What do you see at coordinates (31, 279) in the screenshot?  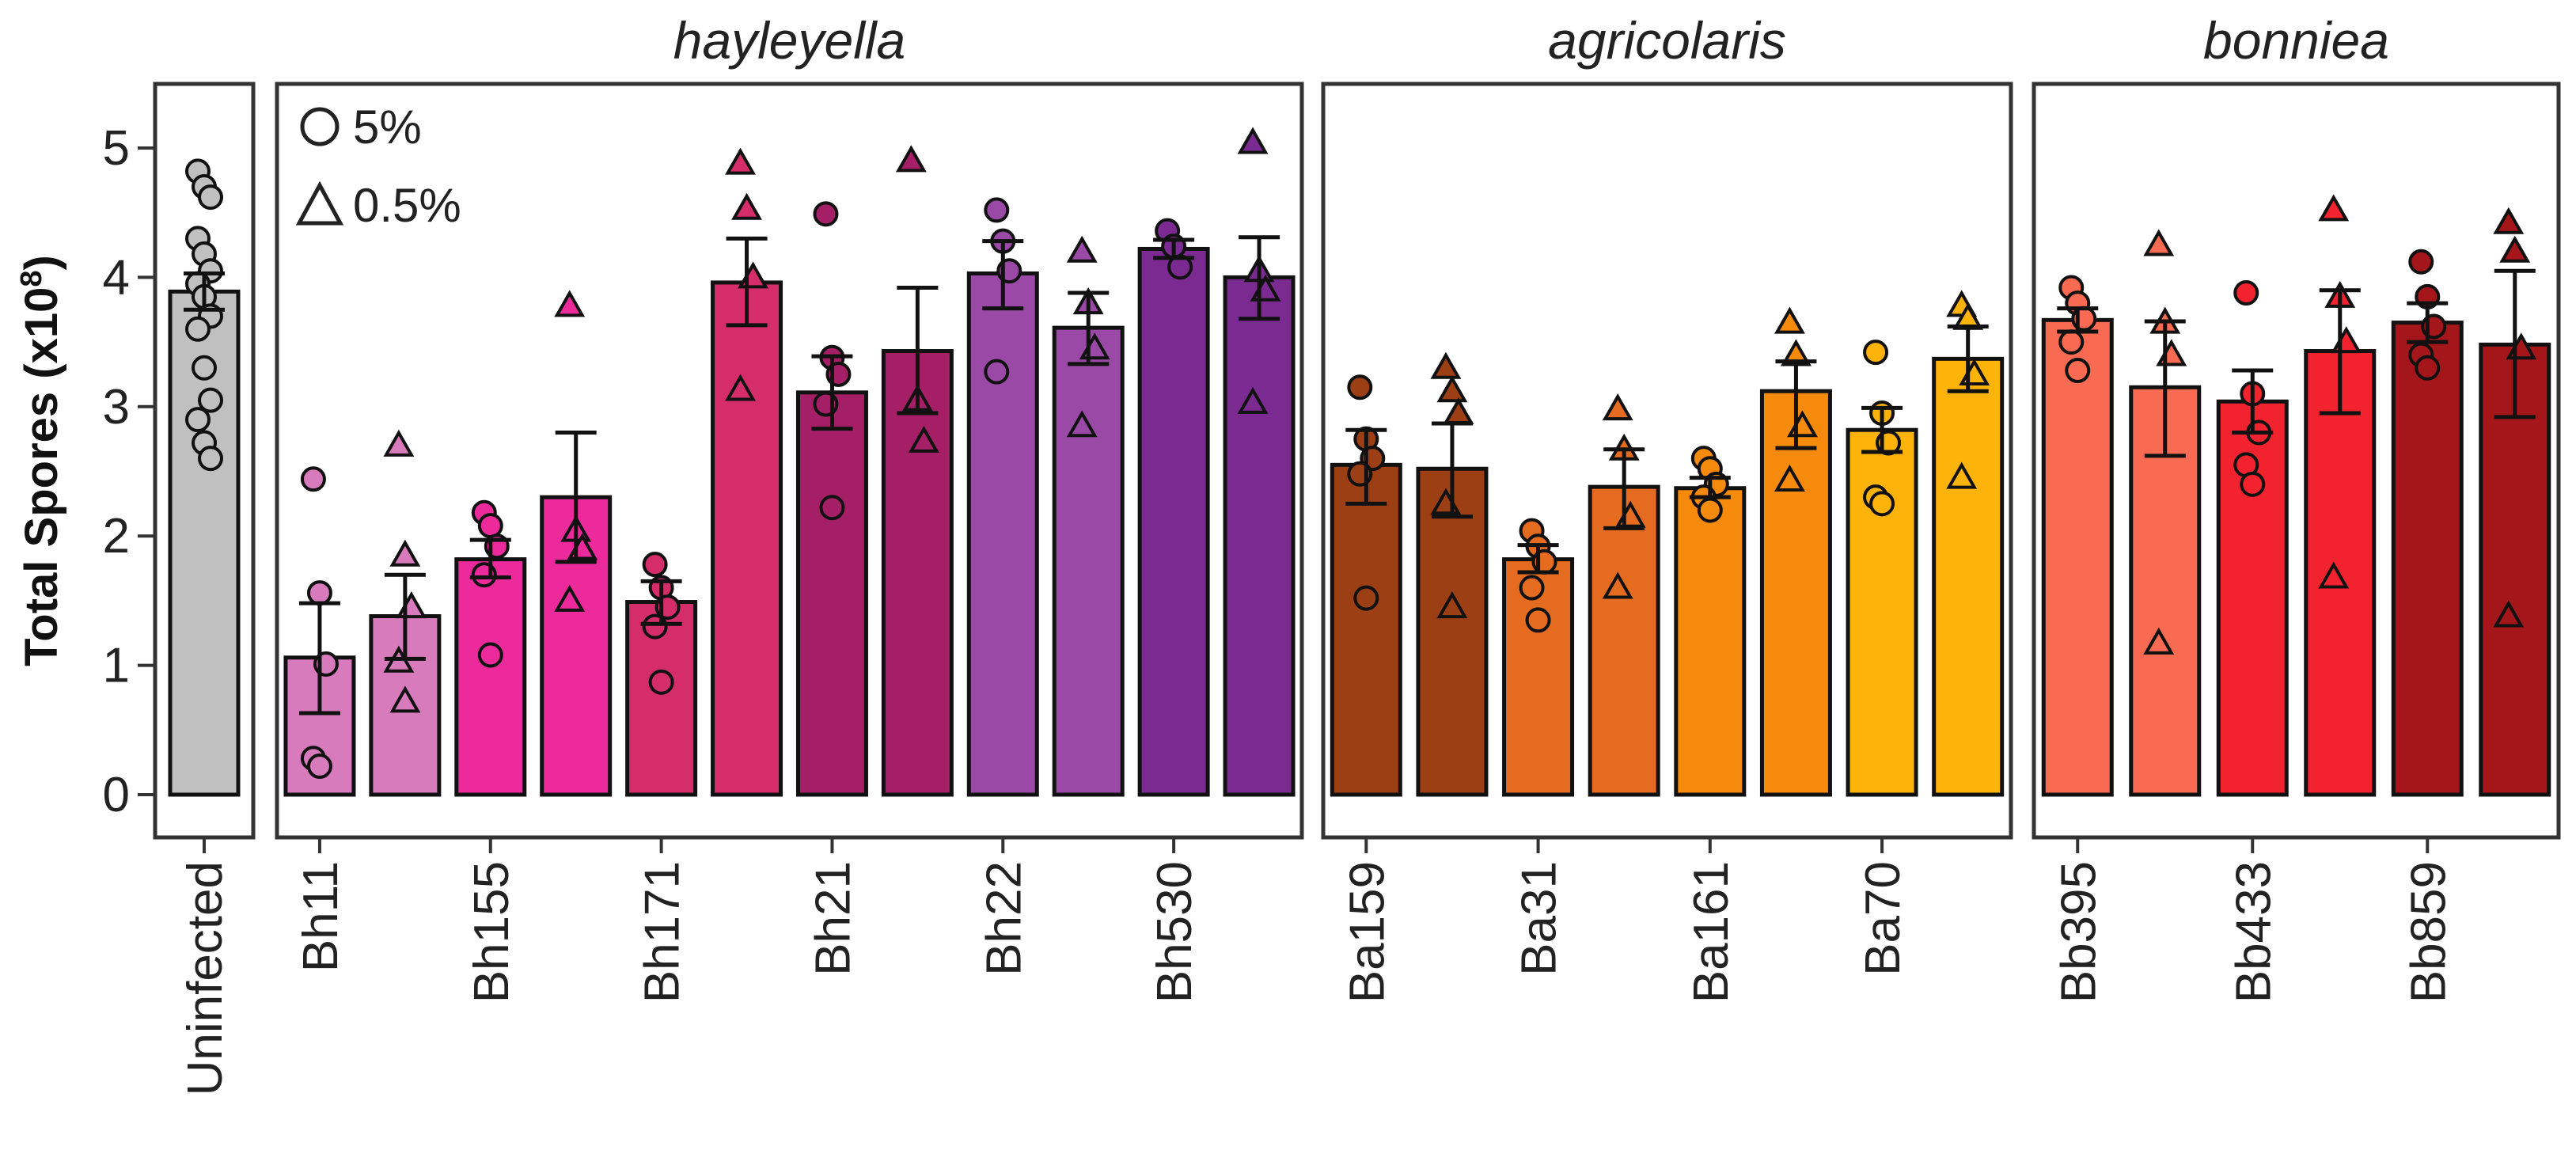 I see `y-axis-title-exponent: 8` at bounding box center [31, 279].